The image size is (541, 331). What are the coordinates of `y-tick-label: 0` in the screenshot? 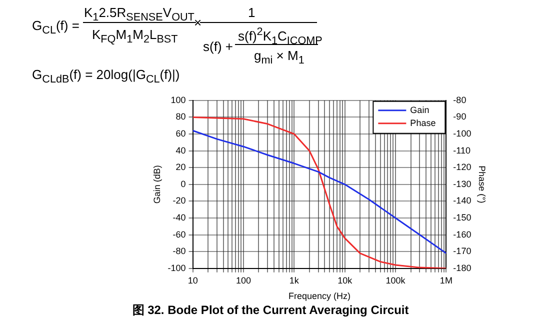 It's located at (183, 183).